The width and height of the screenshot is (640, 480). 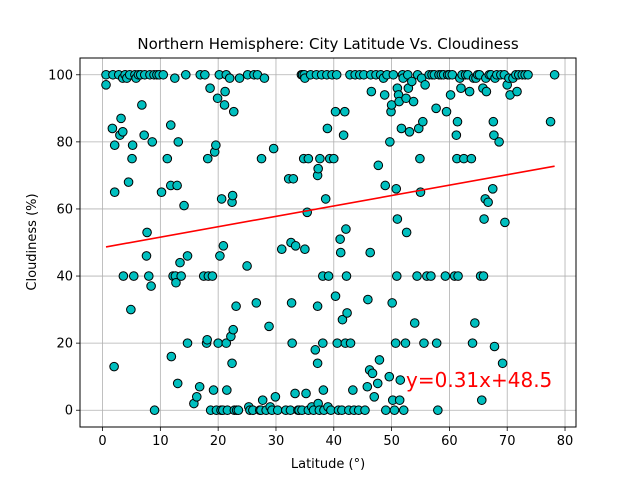 I want to click on regression-line, so click(x=330, y=206).